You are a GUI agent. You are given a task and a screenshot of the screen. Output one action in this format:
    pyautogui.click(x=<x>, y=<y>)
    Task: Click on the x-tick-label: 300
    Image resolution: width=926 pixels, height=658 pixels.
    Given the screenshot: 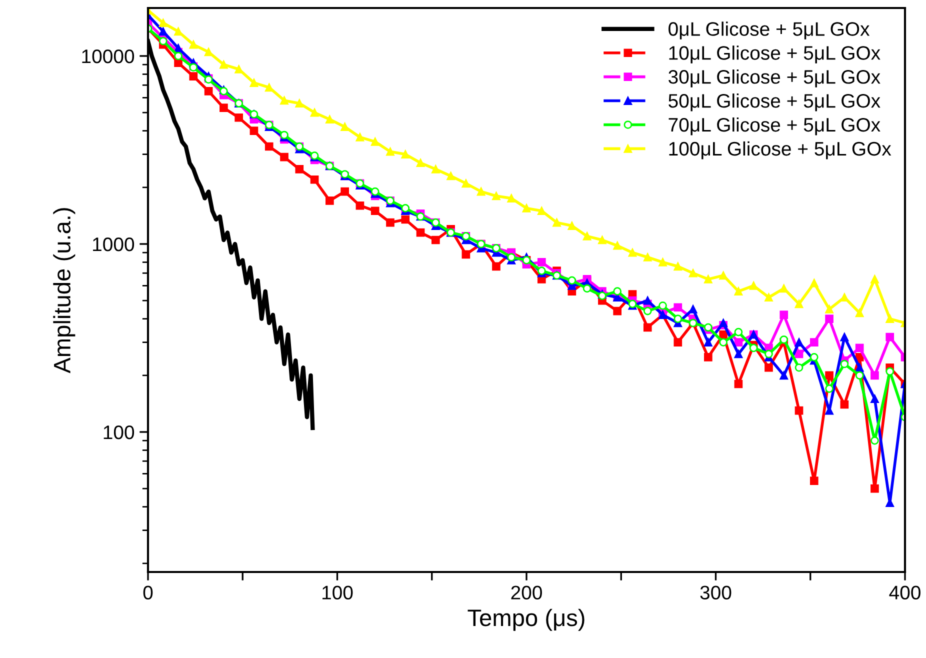 What is the action you would take?
    pyautogui.click(x=716, y=593)
    